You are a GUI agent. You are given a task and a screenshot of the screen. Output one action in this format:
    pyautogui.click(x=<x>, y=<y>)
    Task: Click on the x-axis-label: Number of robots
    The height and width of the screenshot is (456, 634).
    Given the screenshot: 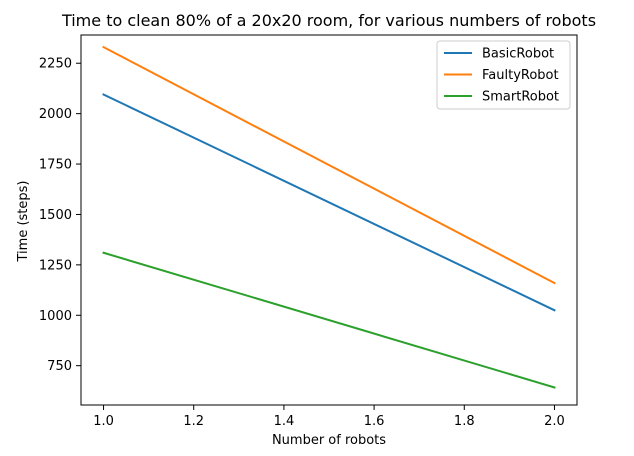 What is the action you would take?
    pyautogui.click(x=329, y=440)
    